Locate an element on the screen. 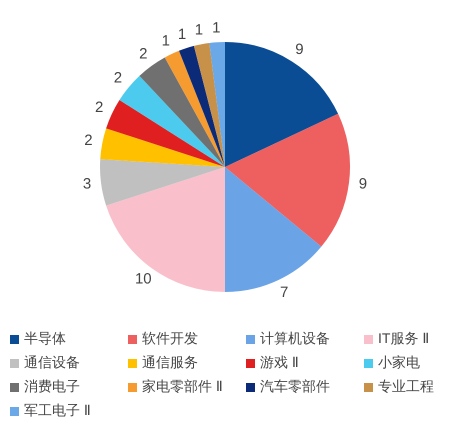 The width and height of the screenshot is (450, 435). legend-label: 通信设备 is located at coordinates (52, 363).